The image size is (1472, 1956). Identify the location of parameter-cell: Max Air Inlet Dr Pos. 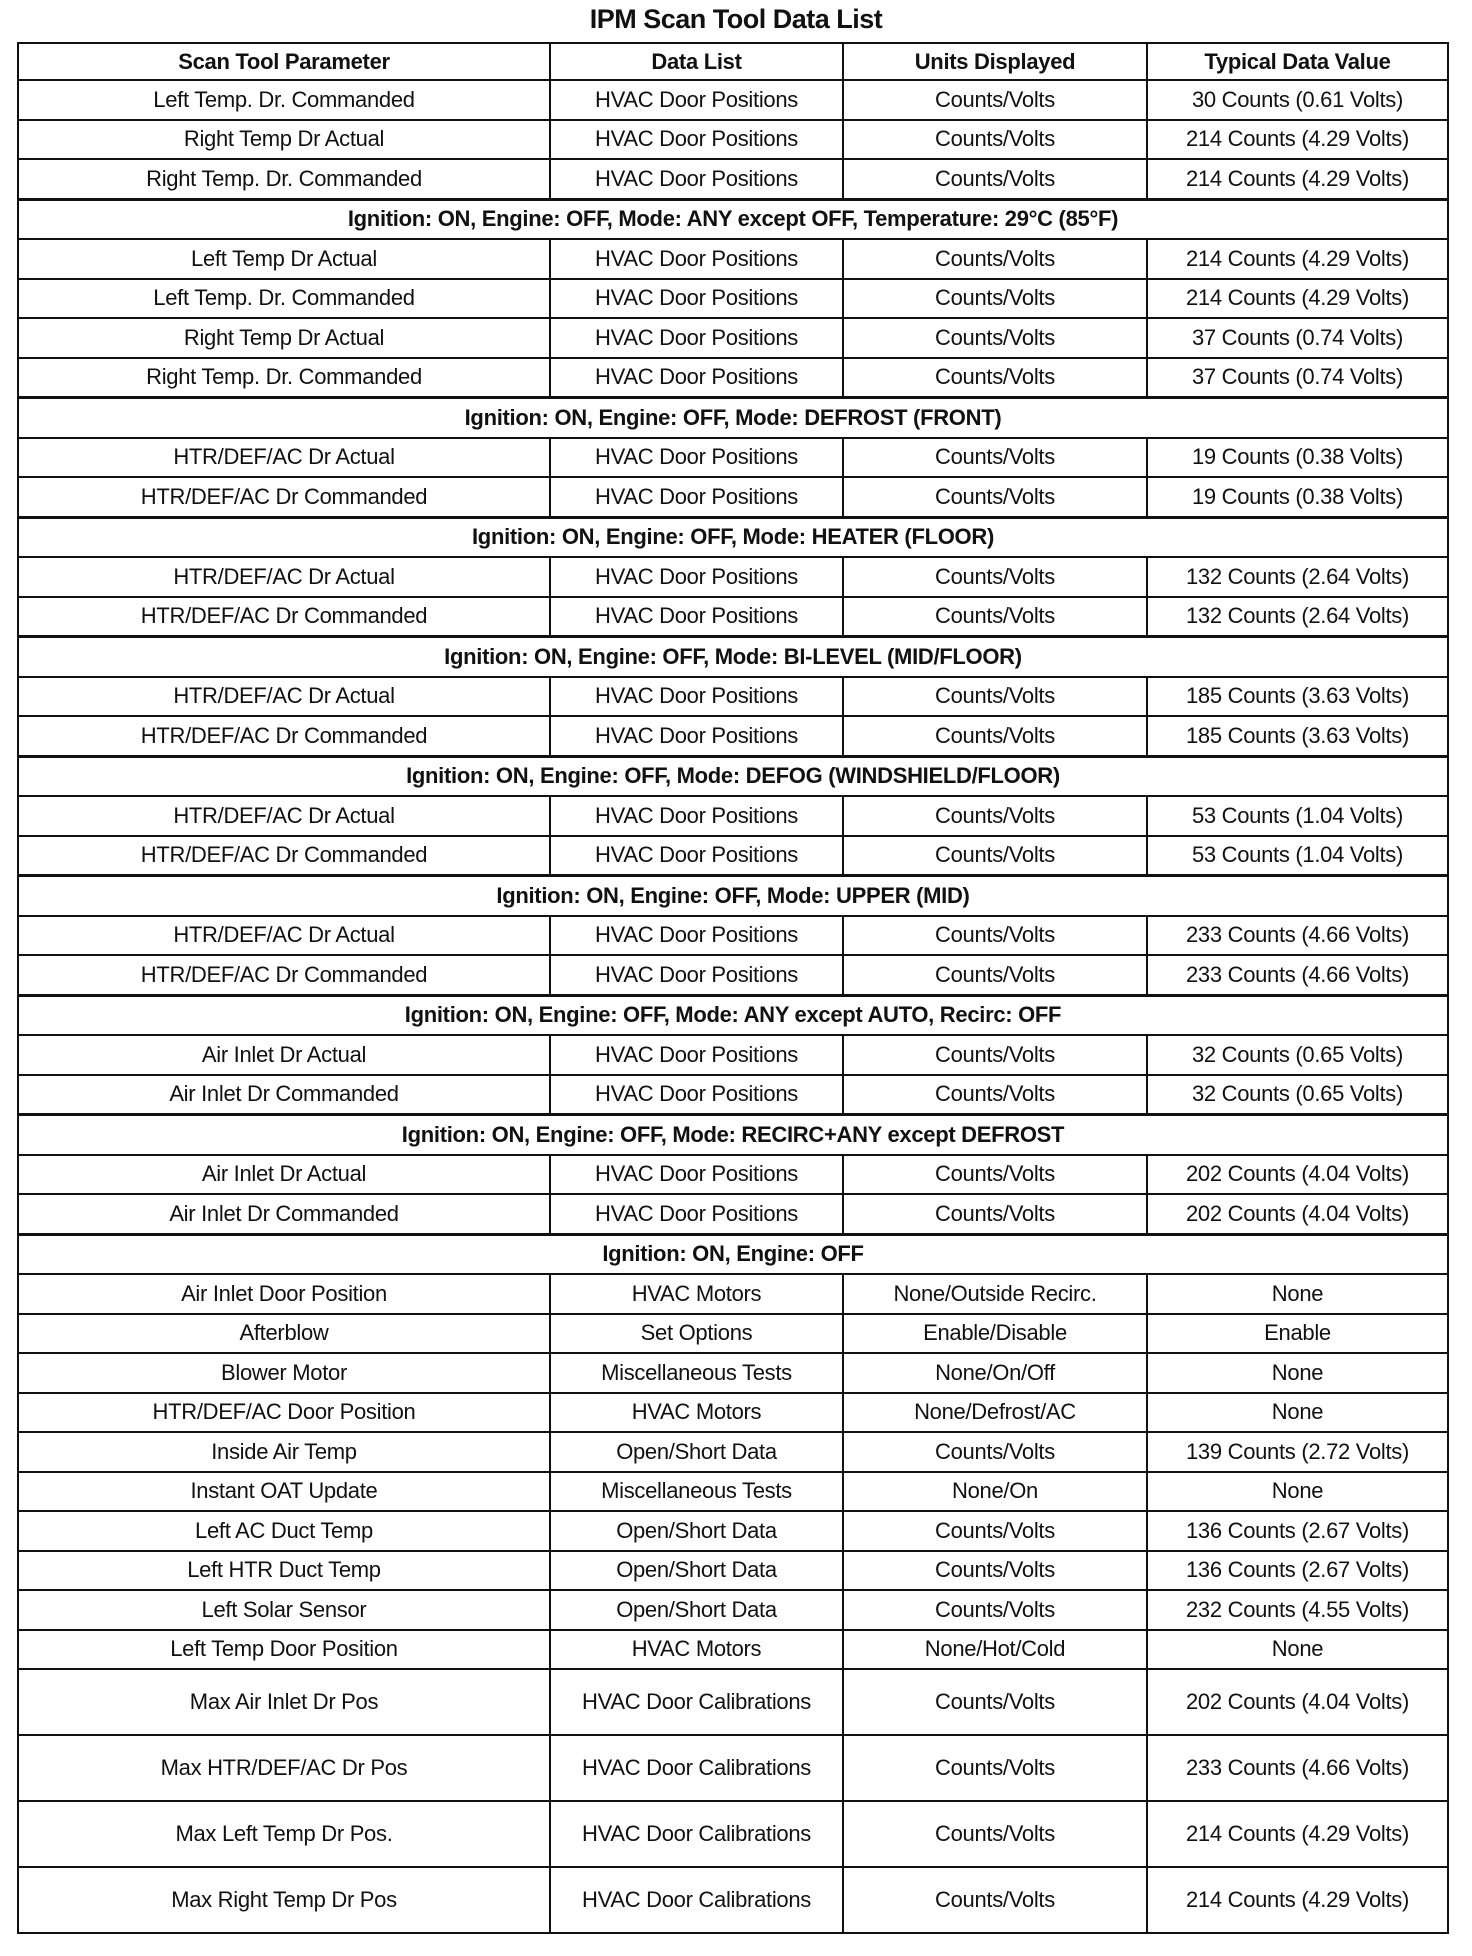
(284, 1702).